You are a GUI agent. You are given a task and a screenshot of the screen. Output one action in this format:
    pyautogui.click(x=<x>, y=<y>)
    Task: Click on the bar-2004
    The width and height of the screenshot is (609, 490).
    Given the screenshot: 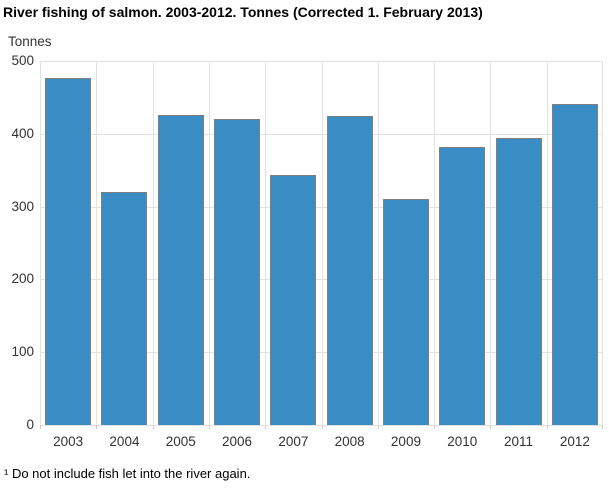 What is the action you would take?
    pyautogui.click(x=124, y=308)
    